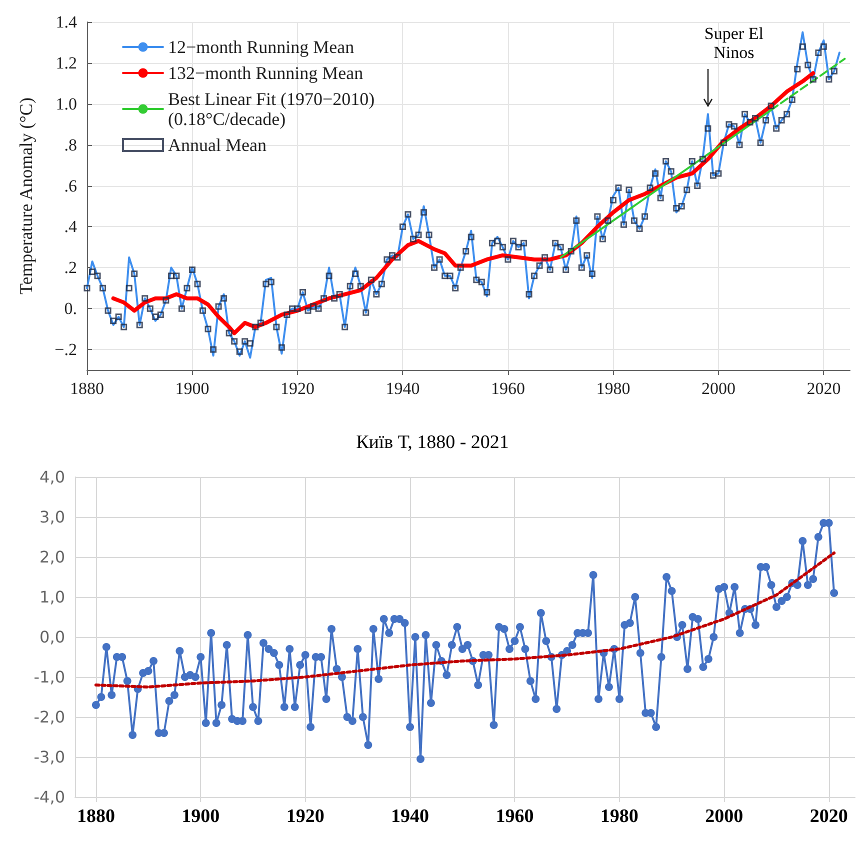 The image size is (865, 843). What do you see at coordinates (66, 104) in the screenshot?
I see `y-tick-label: 1.0` at bounding box center [66, 104].